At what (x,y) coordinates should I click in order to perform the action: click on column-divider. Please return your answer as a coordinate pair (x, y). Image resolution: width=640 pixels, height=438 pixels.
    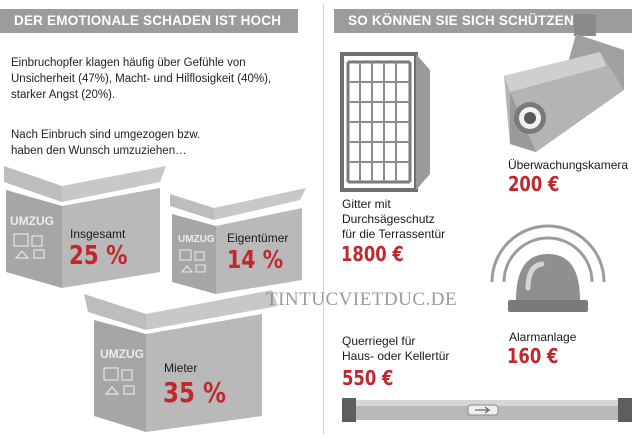
    Looking at the image, I should click on (323, 219).